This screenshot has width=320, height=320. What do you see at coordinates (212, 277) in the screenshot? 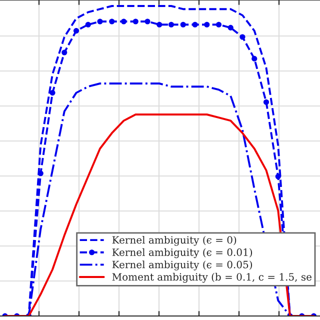
I see `legend-label: Moment ambiguity (b = 0.1, c = 1.5, se` at bounding box center [212, 277].